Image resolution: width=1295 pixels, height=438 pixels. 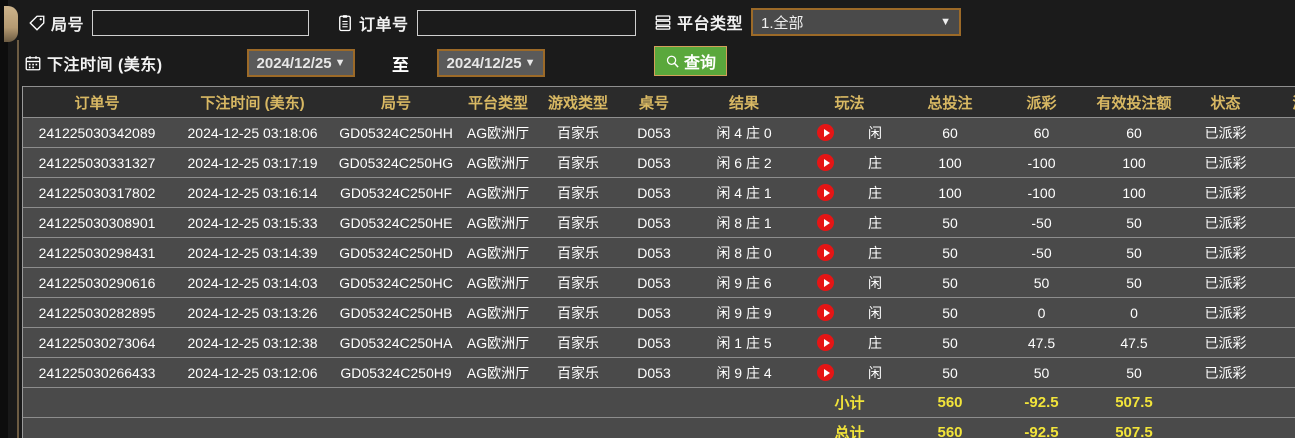 I want to click on filter-bet-time: 下注时间 (美东), so click(x=97, y=63).